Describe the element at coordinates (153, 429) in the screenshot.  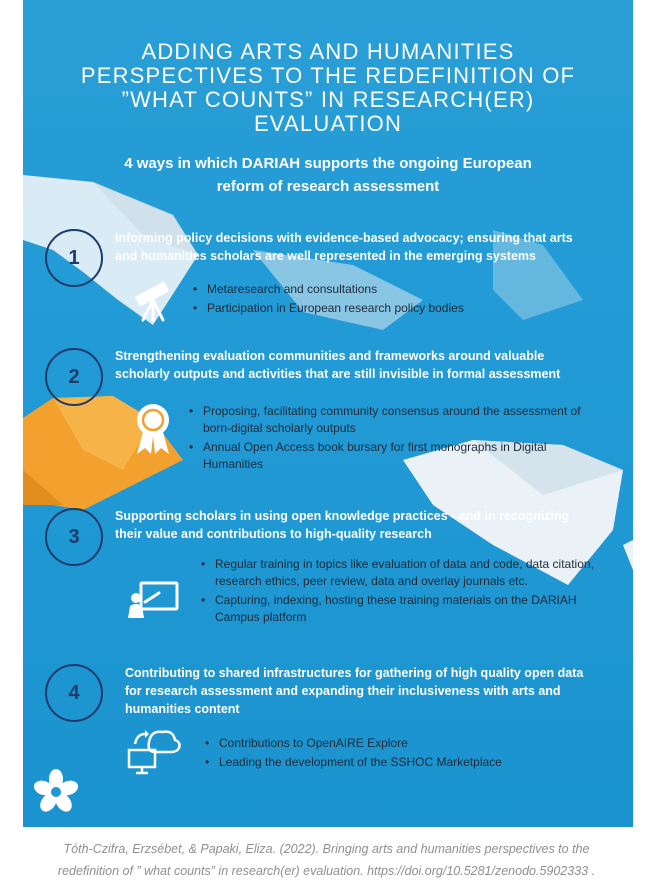
I see `award-ribbon-icon` at that location.